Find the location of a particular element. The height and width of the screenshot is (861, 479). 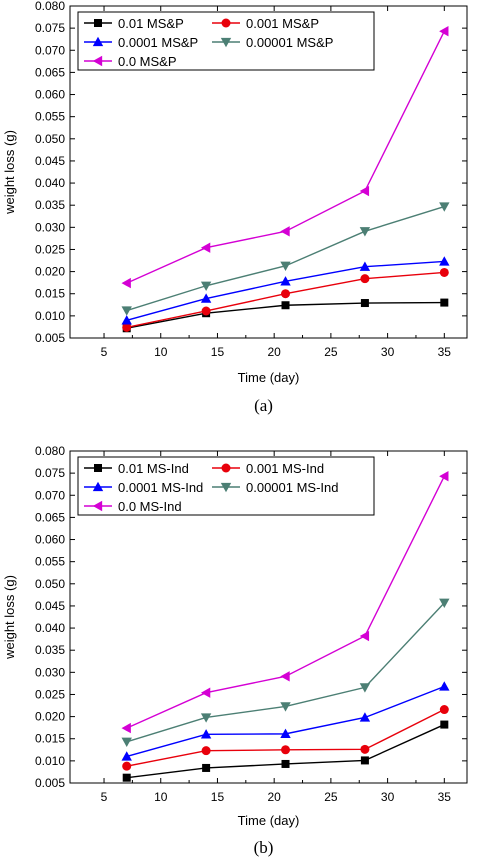

legend-label: 0.00001 MS&P is located at coordinates (289, 42).